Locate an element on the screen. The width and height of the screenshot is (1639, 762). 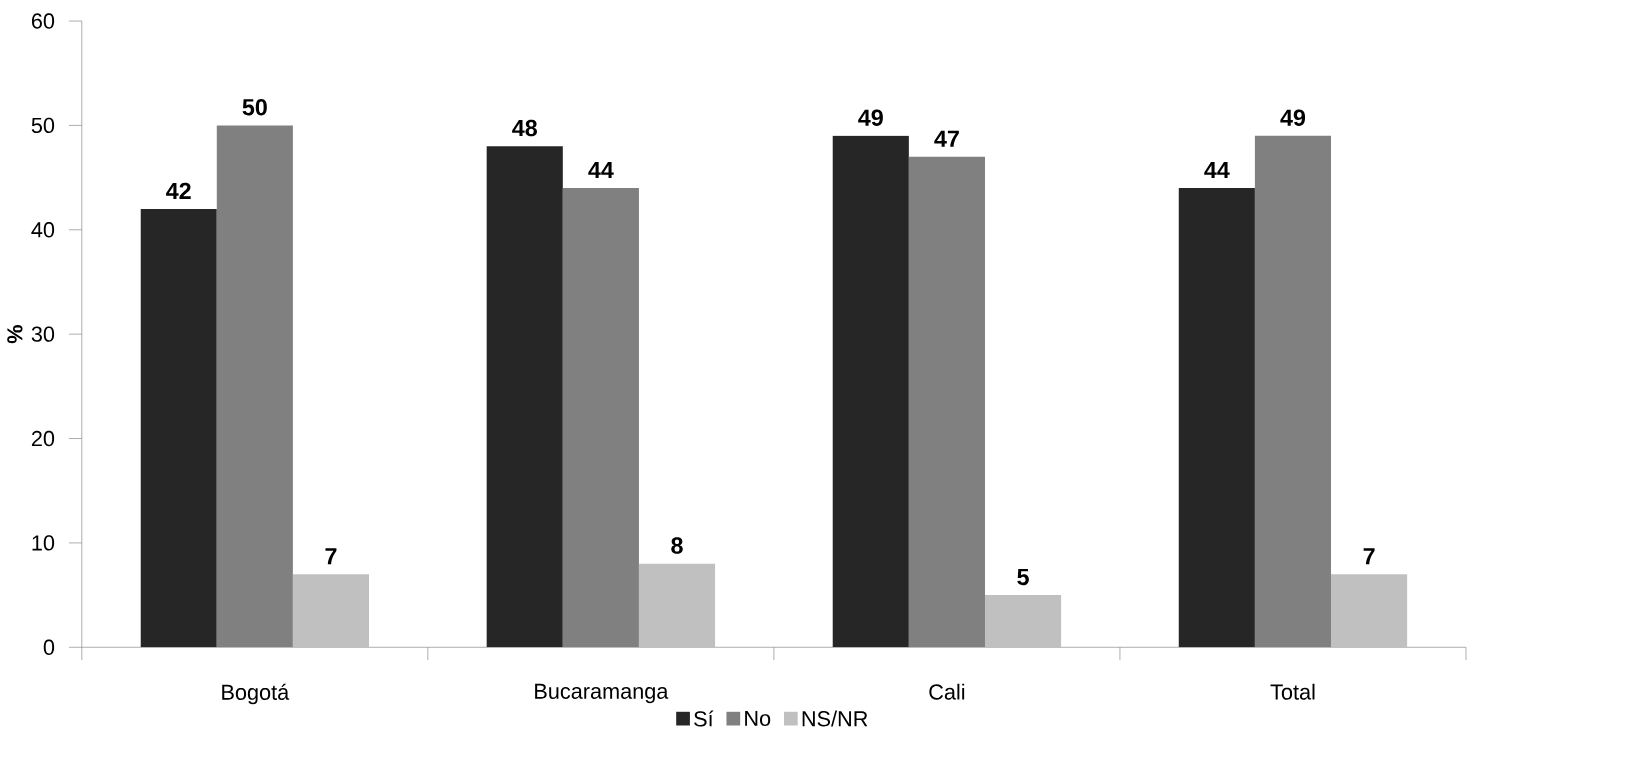
data-label: 42 is located at coordinates (178, 190).